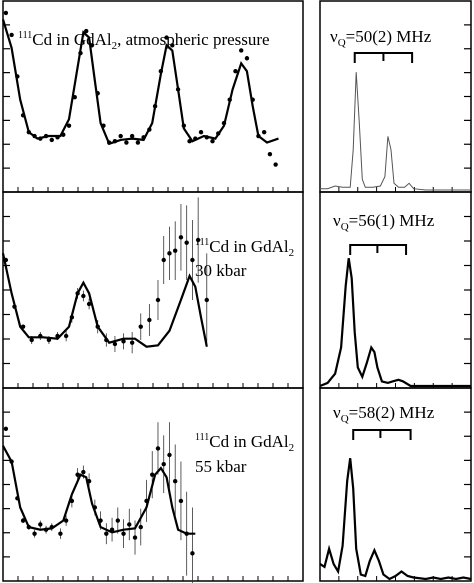 This screenshot has height=583, width=474. What do you see at coordinates (221, 466) in the screenshot?
I see `time-panel-3-label-pressure: 55 kbar` at bounding box center [221, 466].